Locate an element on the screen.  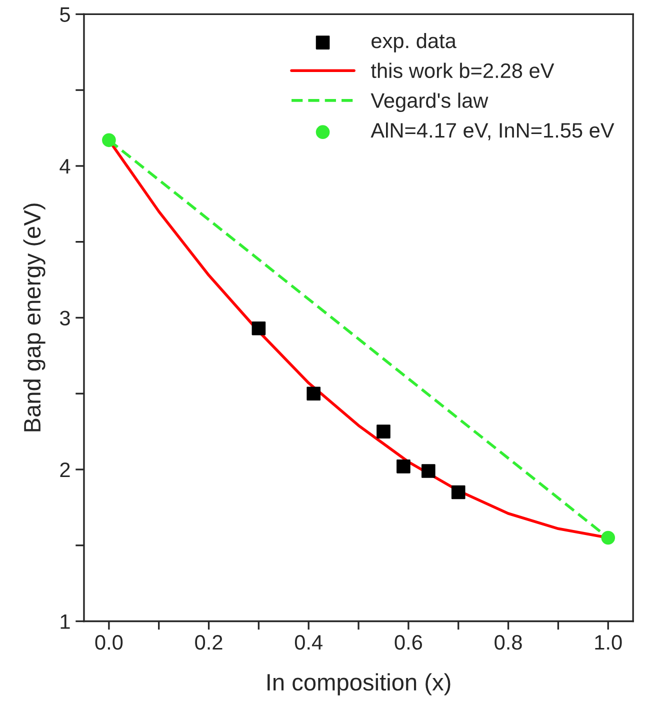
x-tick-label: 0.2 is located at coordinates (208, 642).